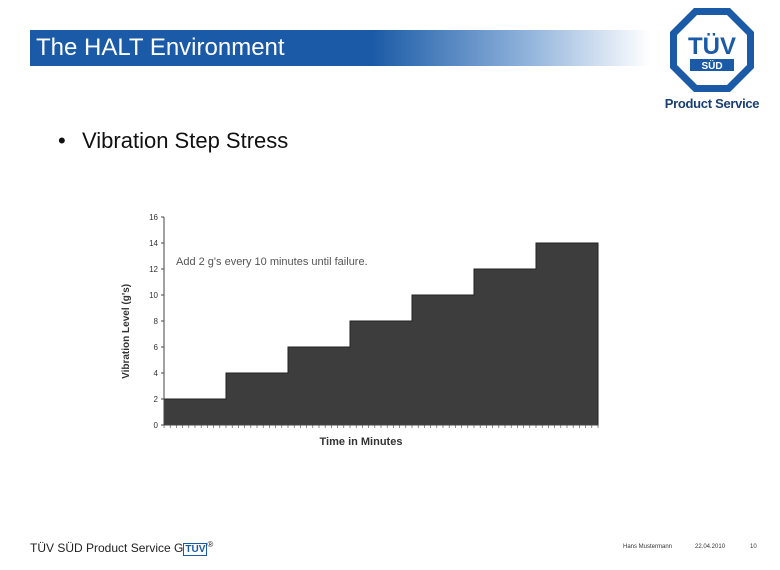 The image size is (780, 570). What do you see at coordinates (712, 46) in the screenshot?
I see `logo-text: TÜV` at bounding box center [712, 46].